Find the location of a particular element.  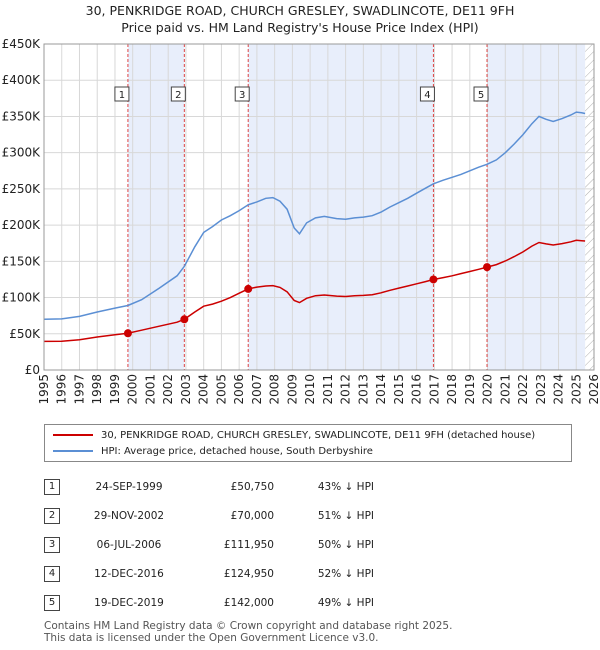

sale-price: £124,950 is located at coordinates (248, 573).